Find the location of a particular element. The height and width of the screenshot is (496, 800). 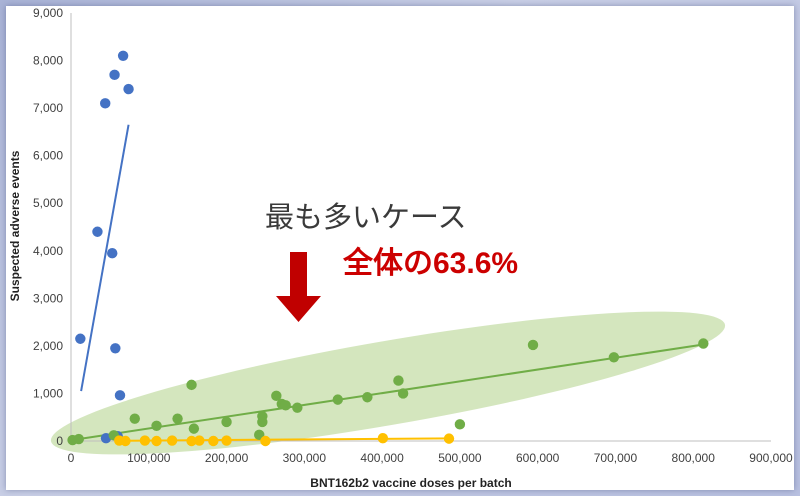

y-tick-label: 3,000 is located at coordinates (48, 298).